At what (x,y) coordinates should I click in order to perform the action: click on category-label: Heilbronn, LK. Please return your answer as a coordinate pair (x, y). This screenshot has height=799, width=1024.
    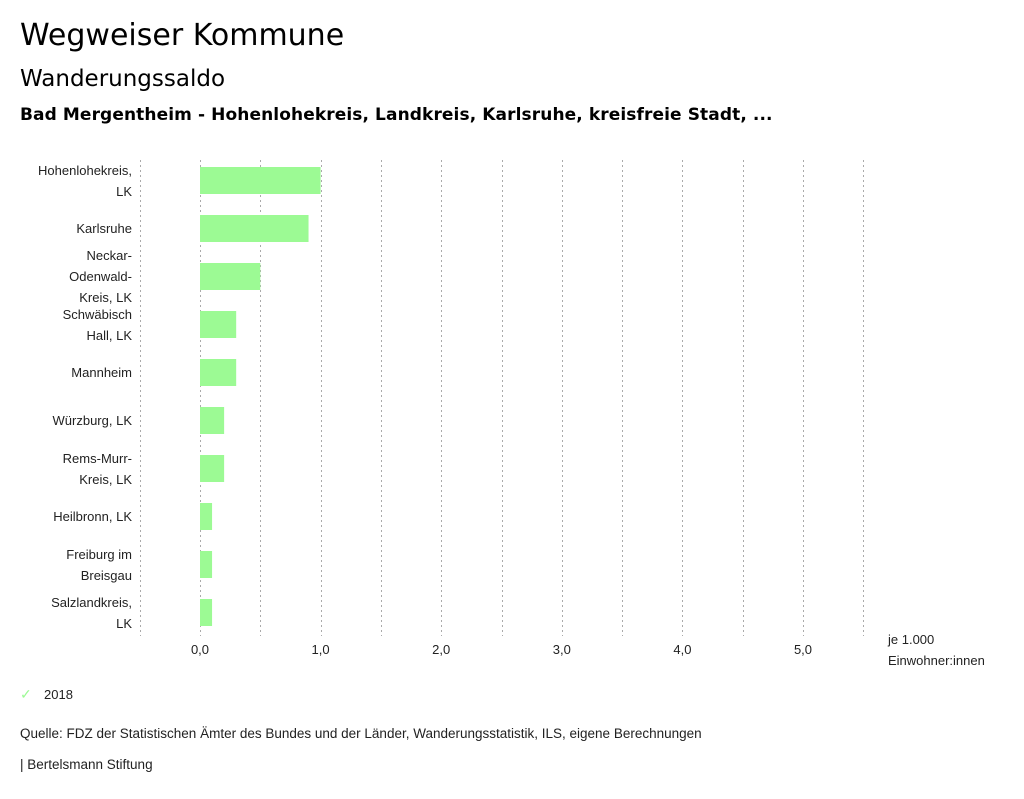
    Looking at the image, I should click on (76, 516).